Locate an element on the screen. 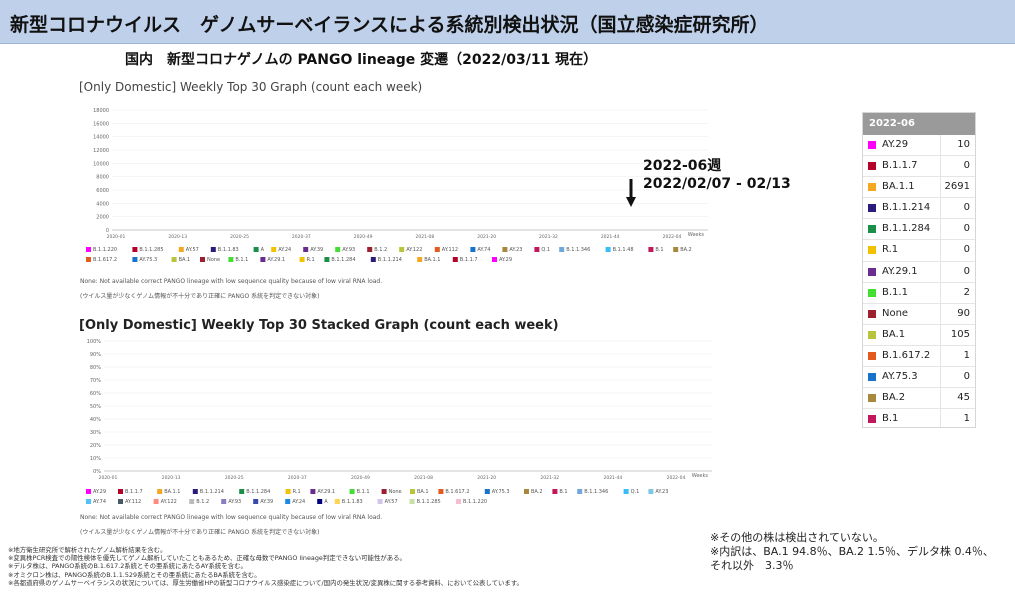  legend-label: B.1.1 is located at coordinates (363, 492).